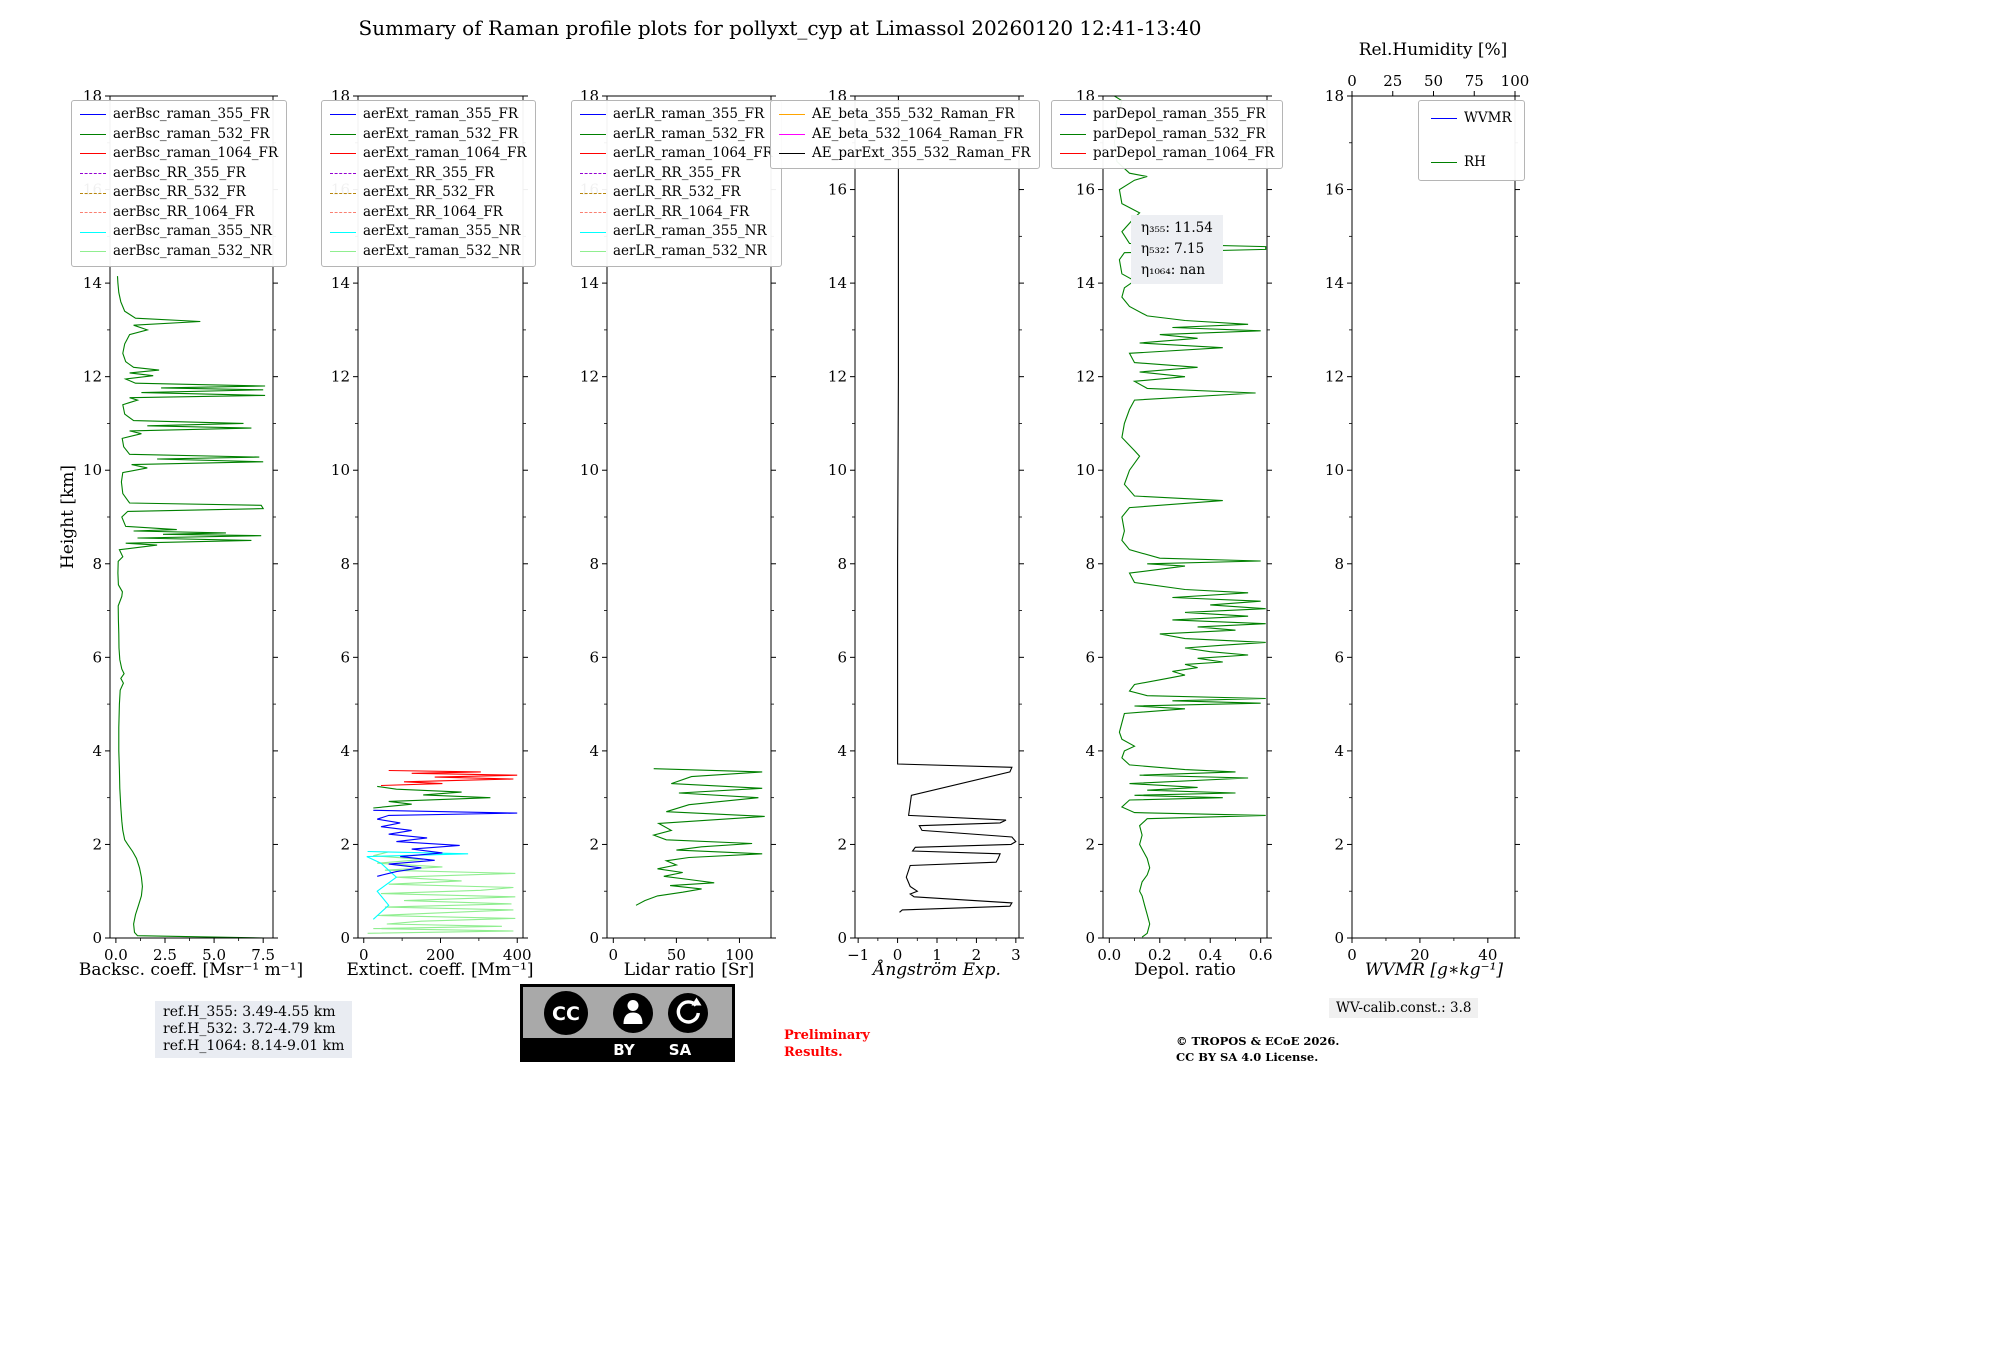 The width and height of the screenshot is (2000, 1360). What do you see at coordinates (179, 252) in the screenshot?
I see `legend-entry: aerBsc_raman_532_NR` at bounding box center [179, 252].